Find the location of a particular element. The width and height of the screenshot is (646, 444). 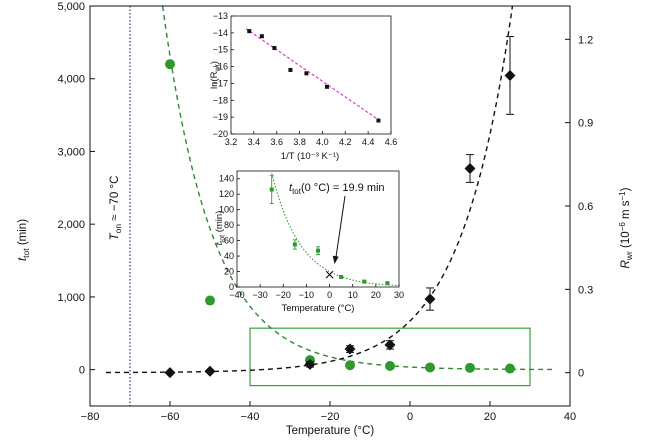

inset-bottom-annotation: ttot(0 °C) = 19.9 min is located at coordinates (337, 189).